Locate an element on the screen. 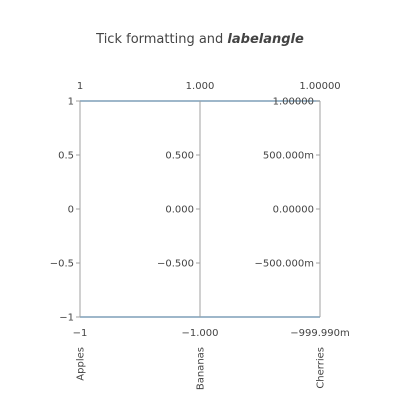 The height and width of the screenshot is (400, 400). tick-label-cherries-2: 0.00000 is located at coordinates (293, 210).